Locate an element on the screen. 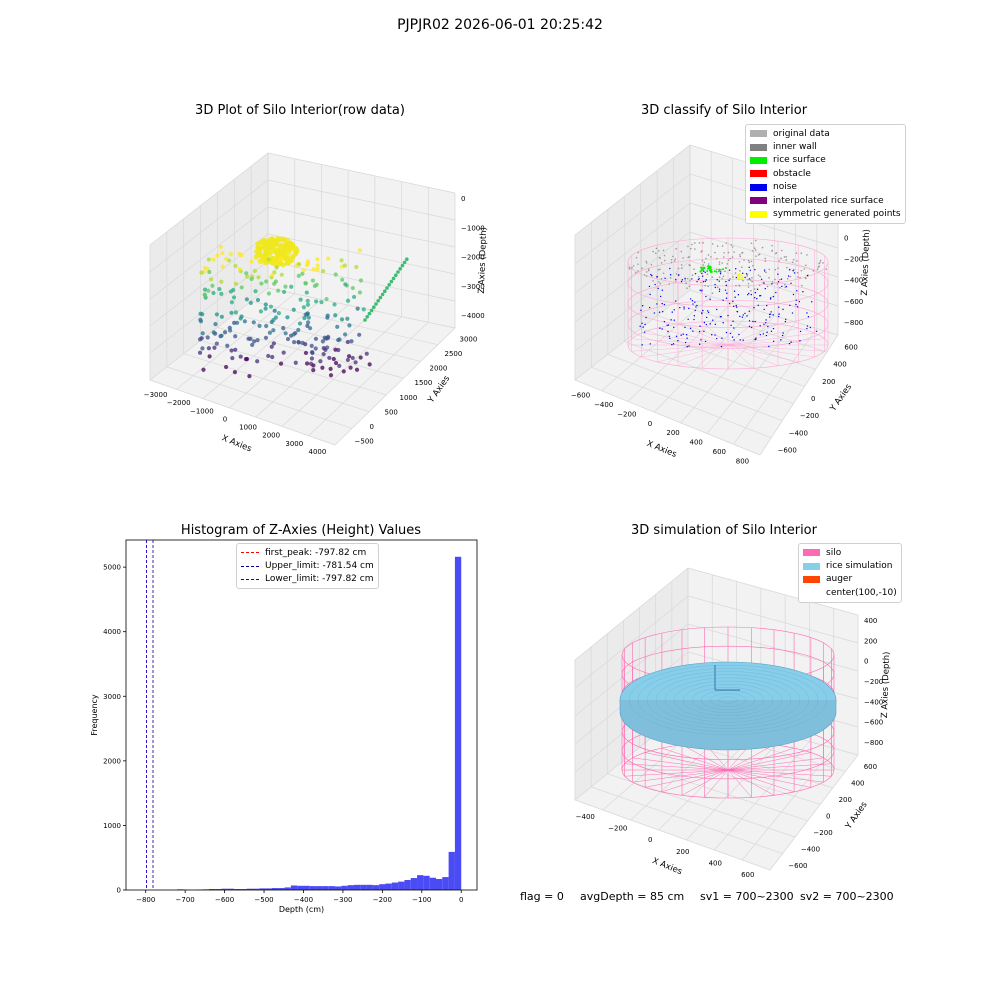  z-axis-label: Z Axies (Depth) is located at coordinates (886, 684).